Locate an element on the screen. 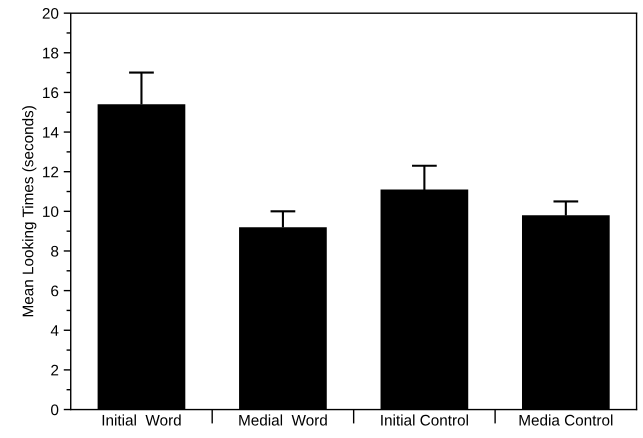  y-tick-label: 18 is located at coordinates (50, 53).